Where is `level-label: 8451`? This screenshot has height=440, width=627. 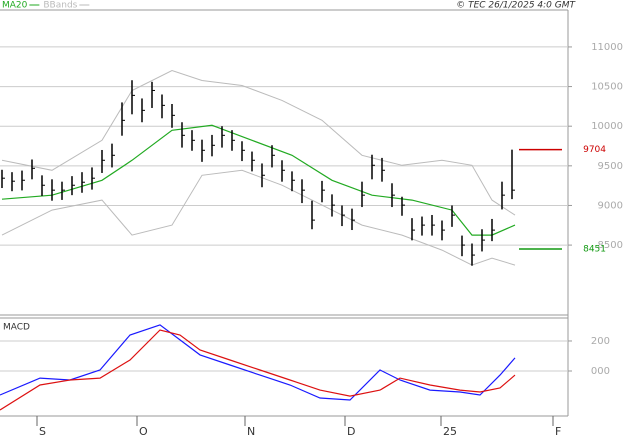 level-label: 8451 is located at coordinates (594, 249).